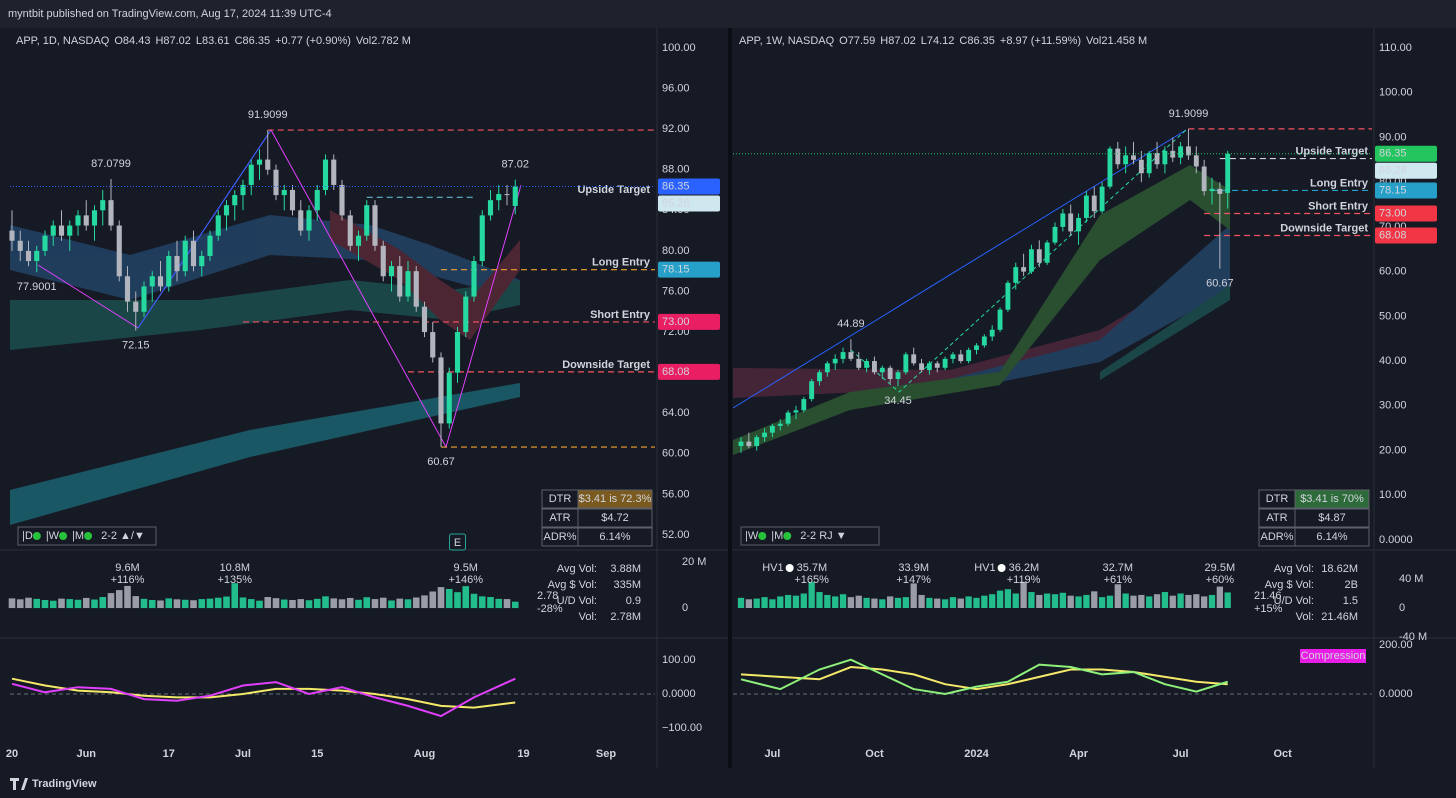  I want to click on stats-value: $3.41 is 70%, so click(1332, 499).